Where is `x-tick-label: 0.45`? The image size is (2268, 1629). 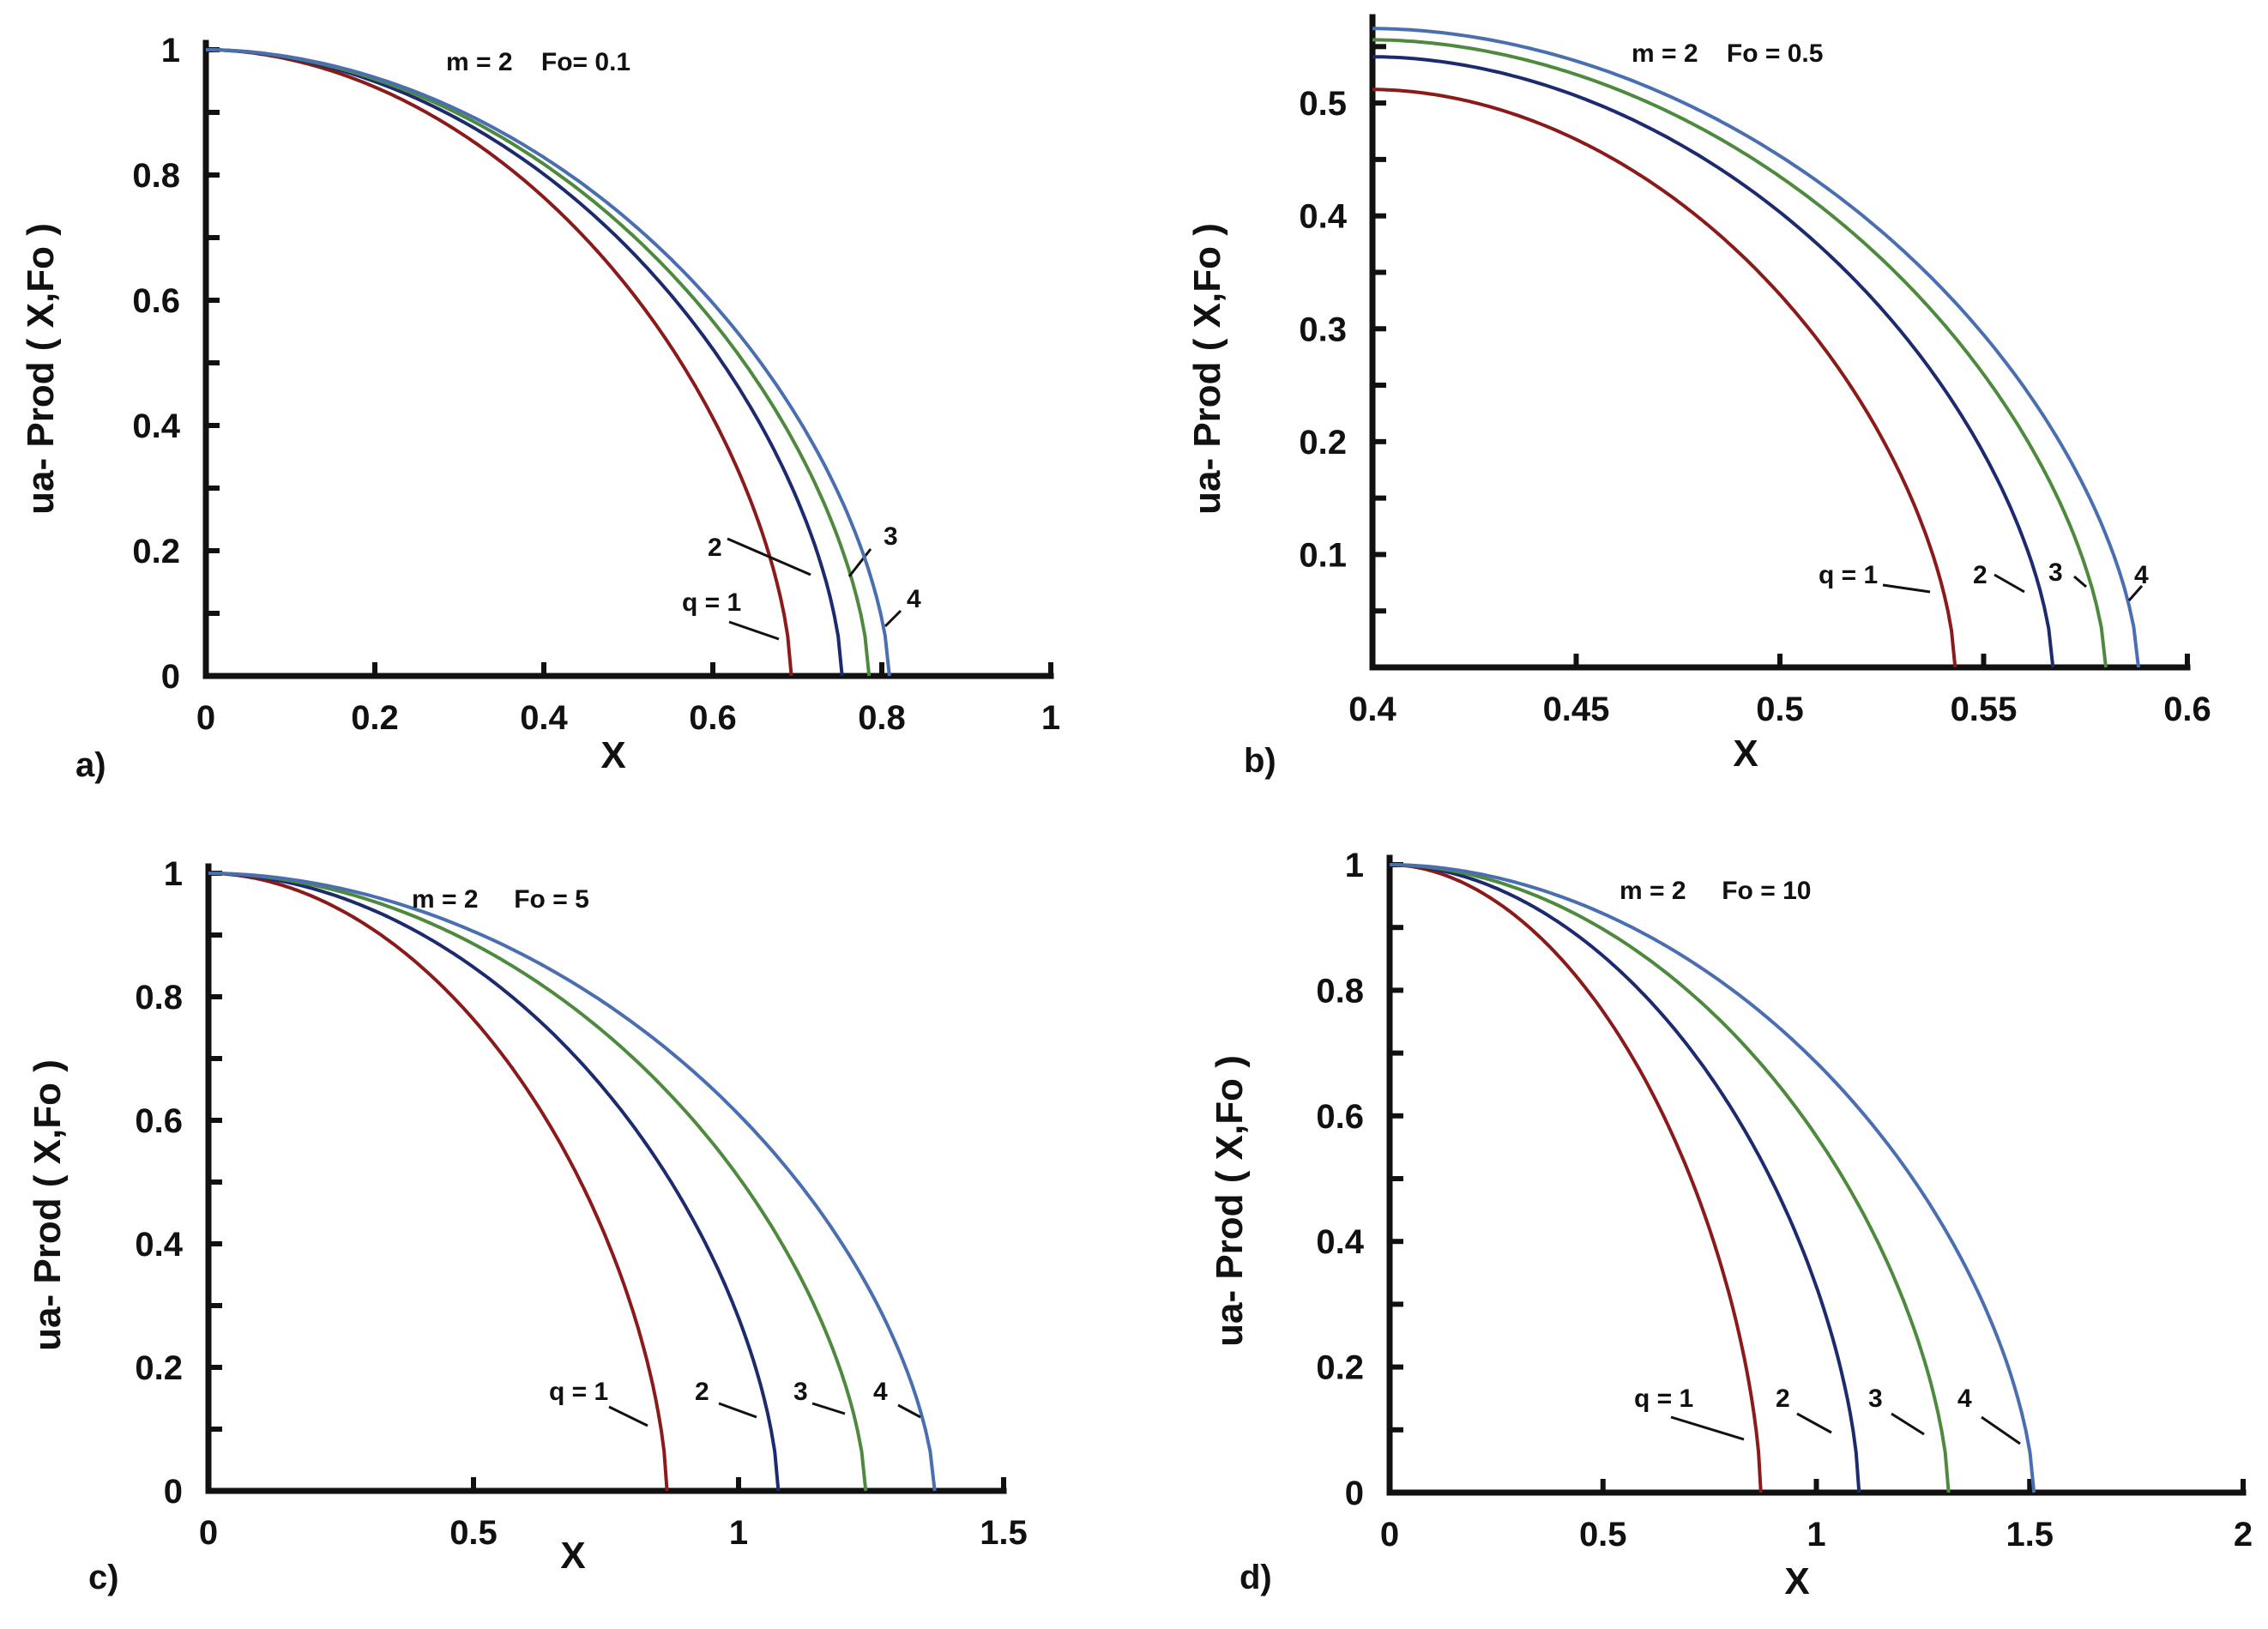 x-tick-label: 0.45 is located at coordinates (1577, 709).